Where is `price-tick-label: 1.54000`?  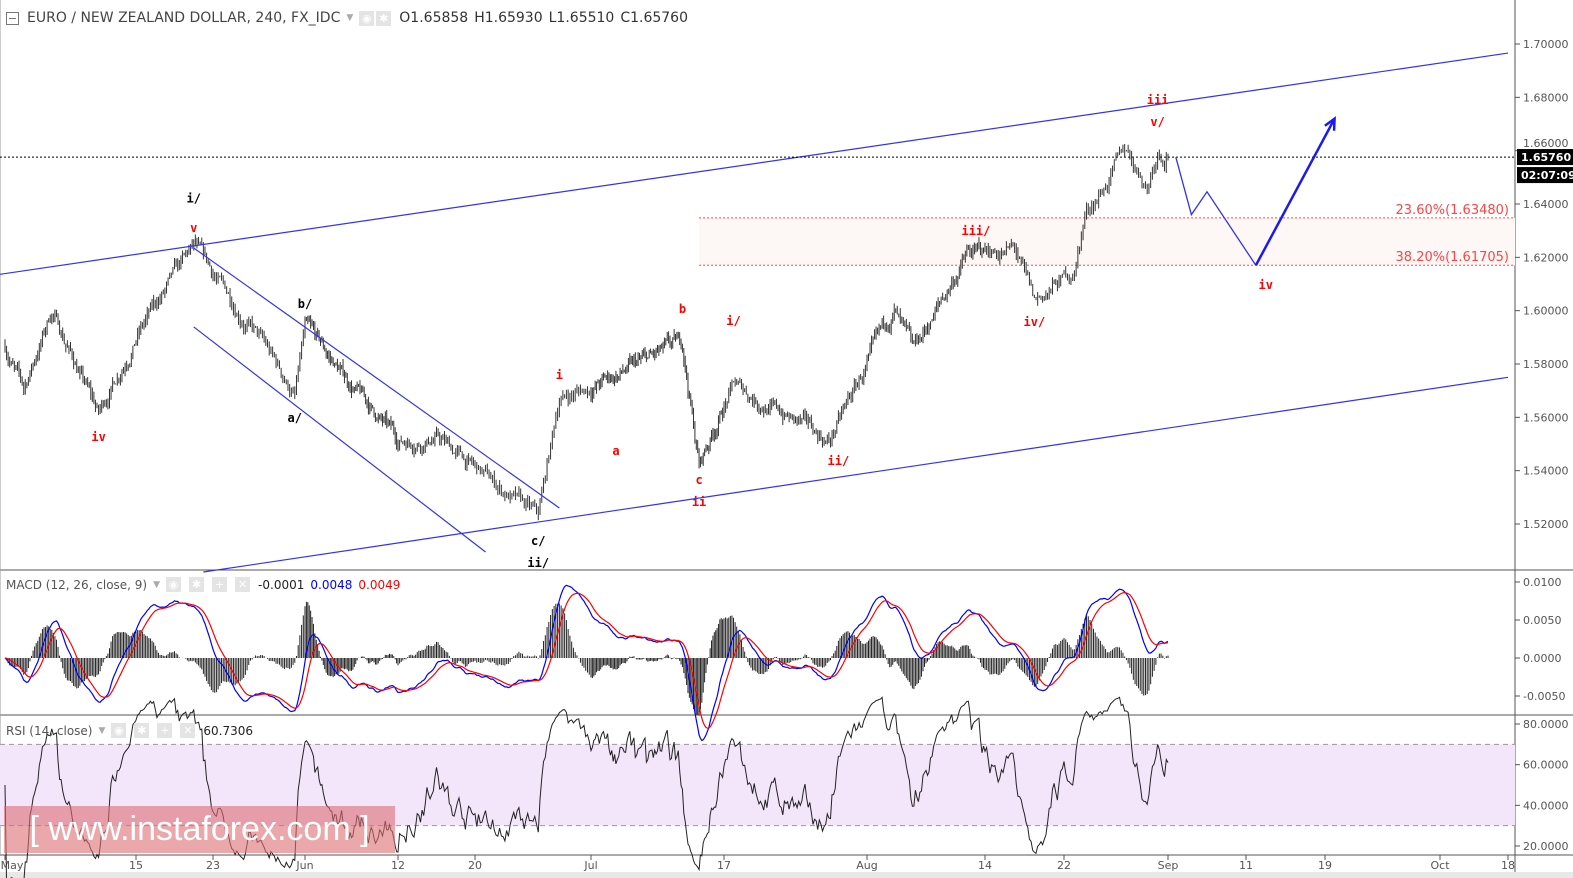
price-tick-label: 1.54000 is located at coordinates (1546, 471).